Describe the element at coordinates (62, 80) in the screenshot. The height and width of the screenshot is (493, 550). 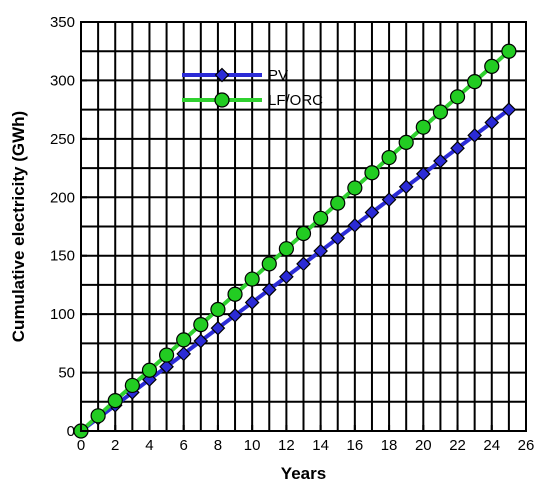
I see `y-tick-label: 300` at that location.